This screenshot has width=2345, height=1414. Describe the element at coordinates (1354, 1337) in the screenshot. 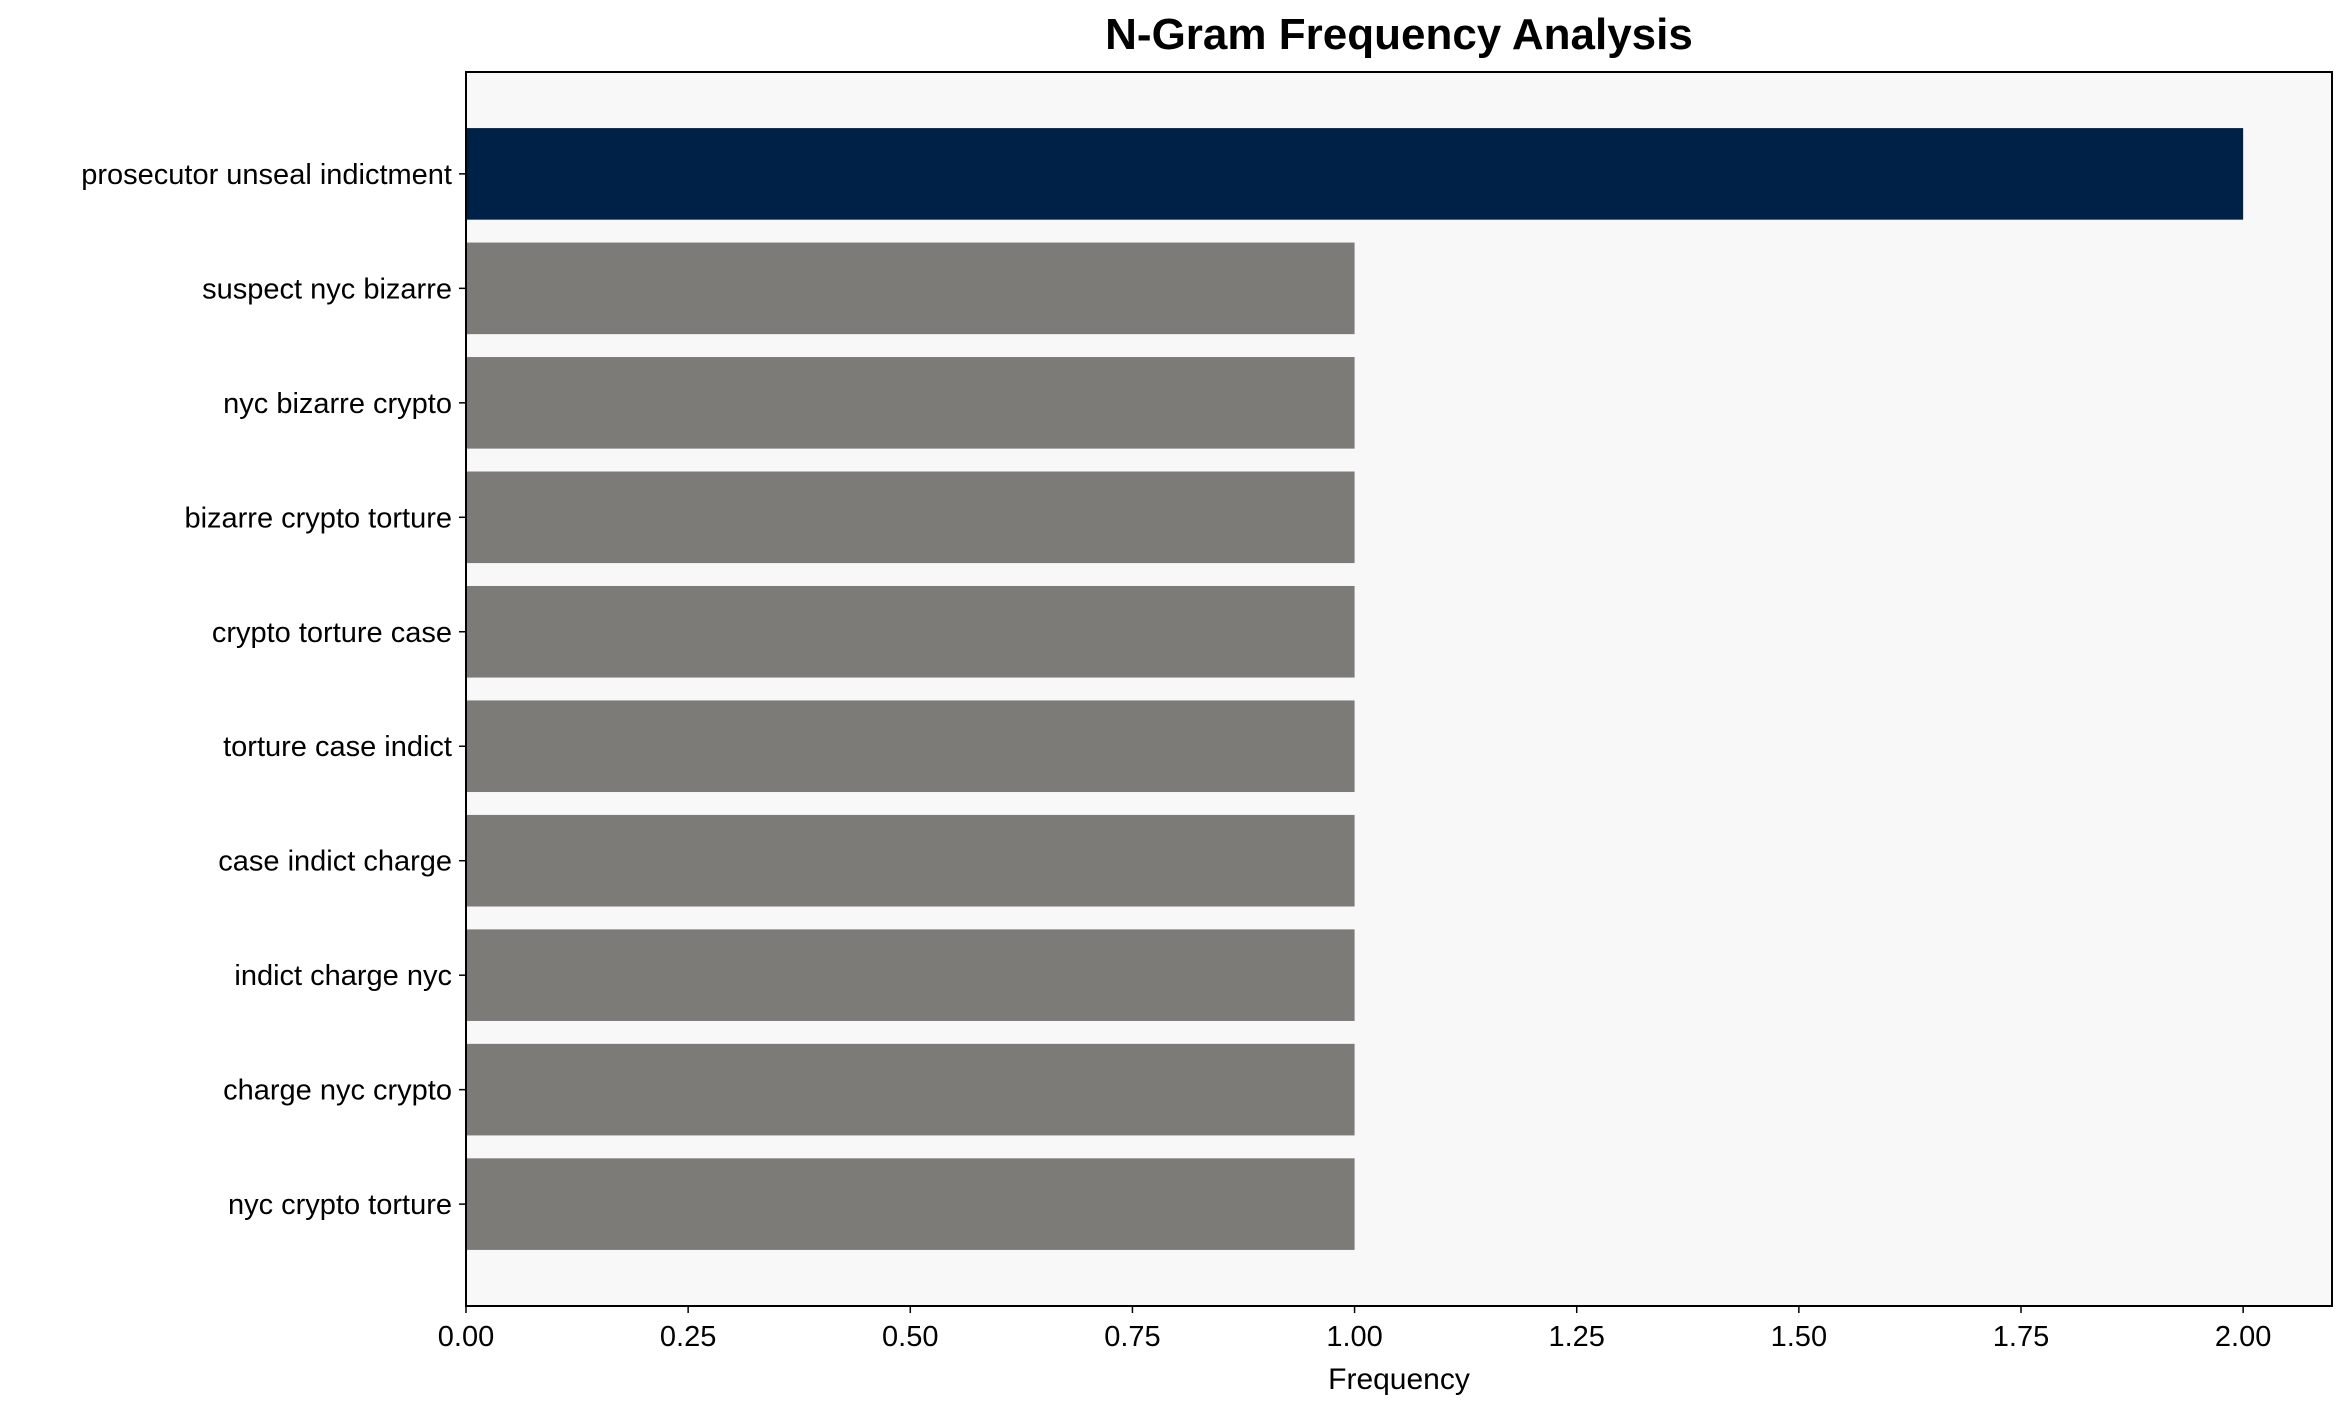

I see `x-tick-label: 1.00` at that location.